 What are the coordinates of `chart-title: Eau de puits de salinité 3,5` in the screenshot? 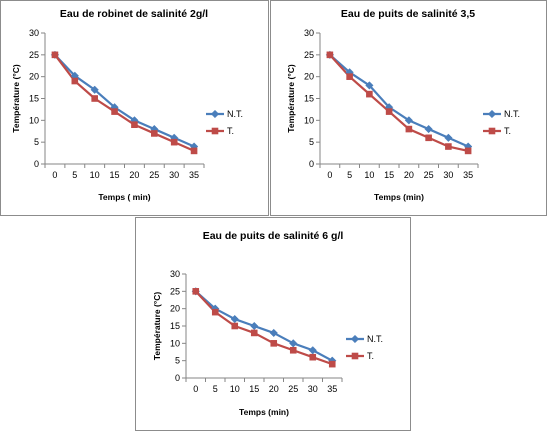 It's located at (408, 14).